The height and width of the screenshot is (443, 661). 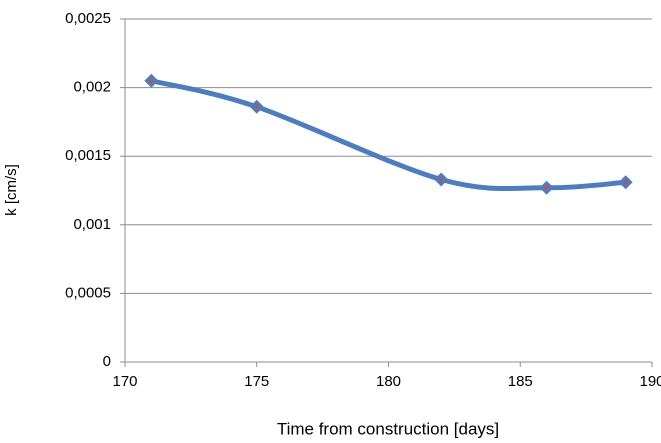 What do you see at coordinates (88, 292) in the screenshot?
I see `y-tick-label: 0,0005` at bounding box center [88, 292].